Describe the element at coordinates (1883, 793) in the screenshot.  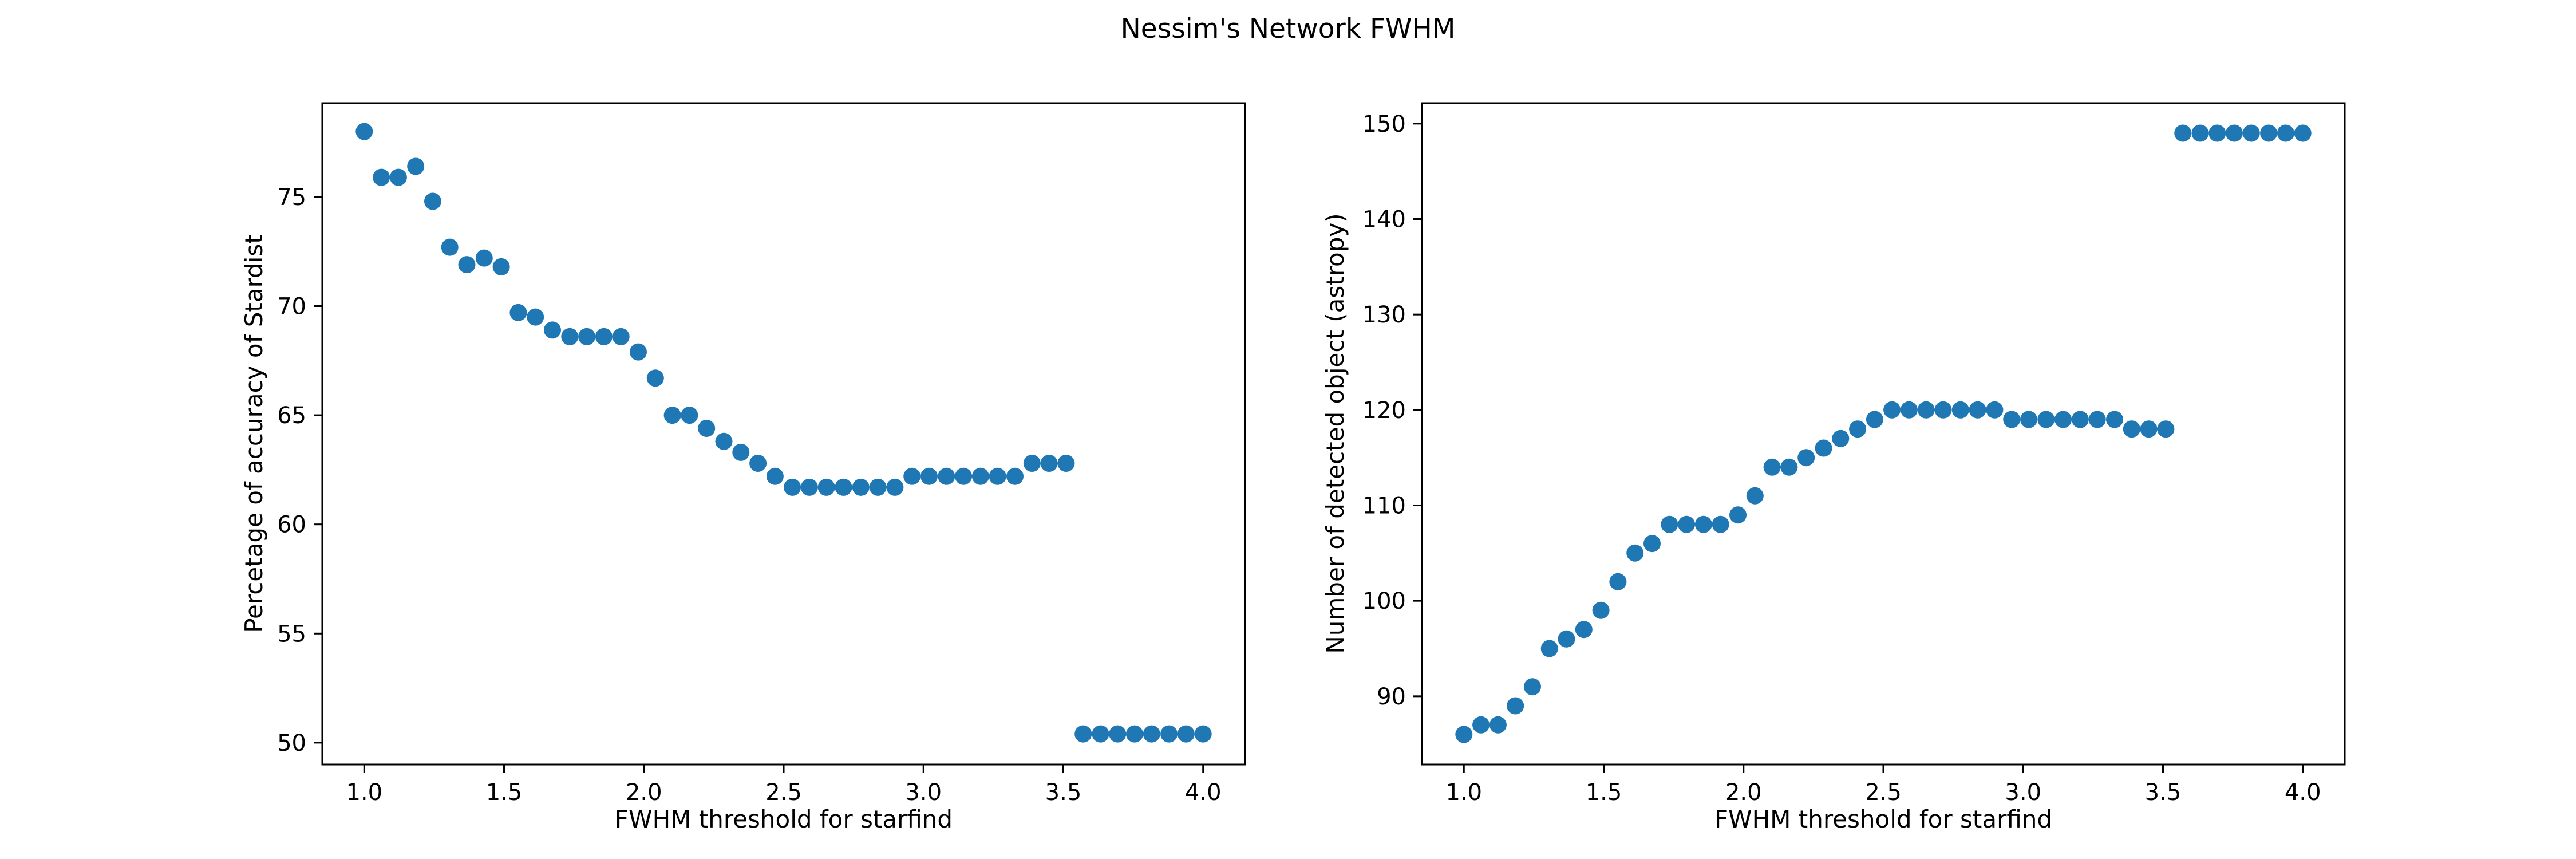
I see `right-chart-x-tick-label: 2.5` at that location.